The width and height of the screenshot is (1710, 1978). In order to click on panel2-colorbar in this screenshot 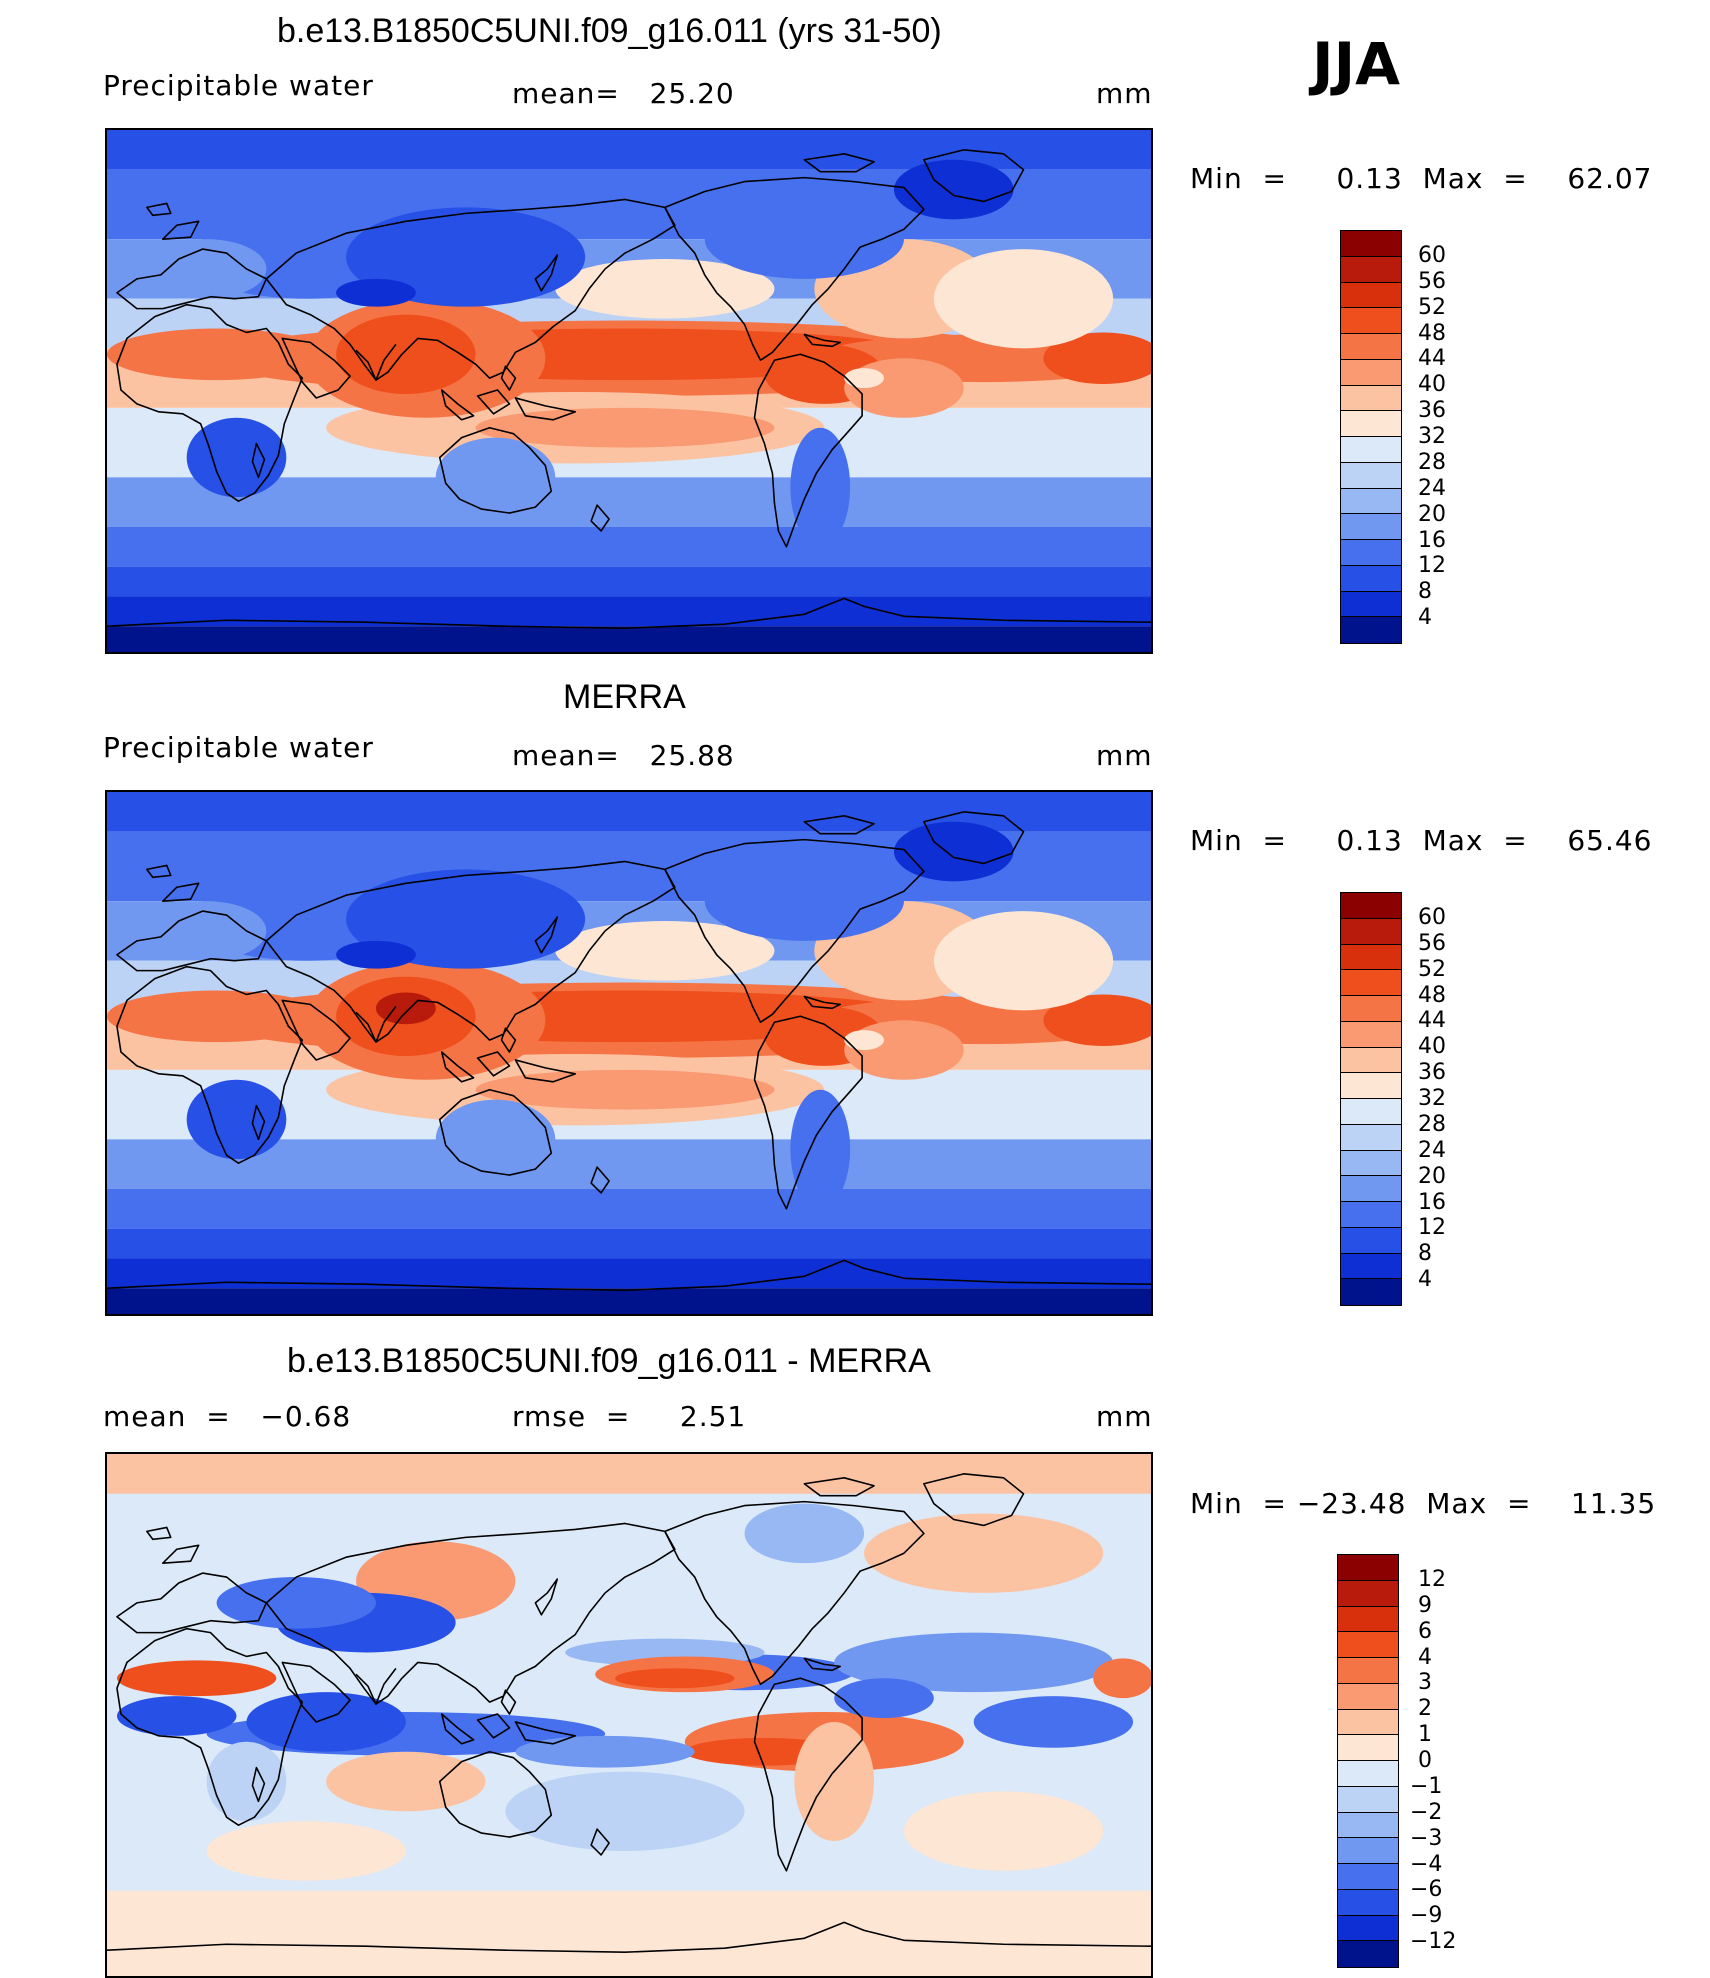, I will do `click(1371, 1099)`.